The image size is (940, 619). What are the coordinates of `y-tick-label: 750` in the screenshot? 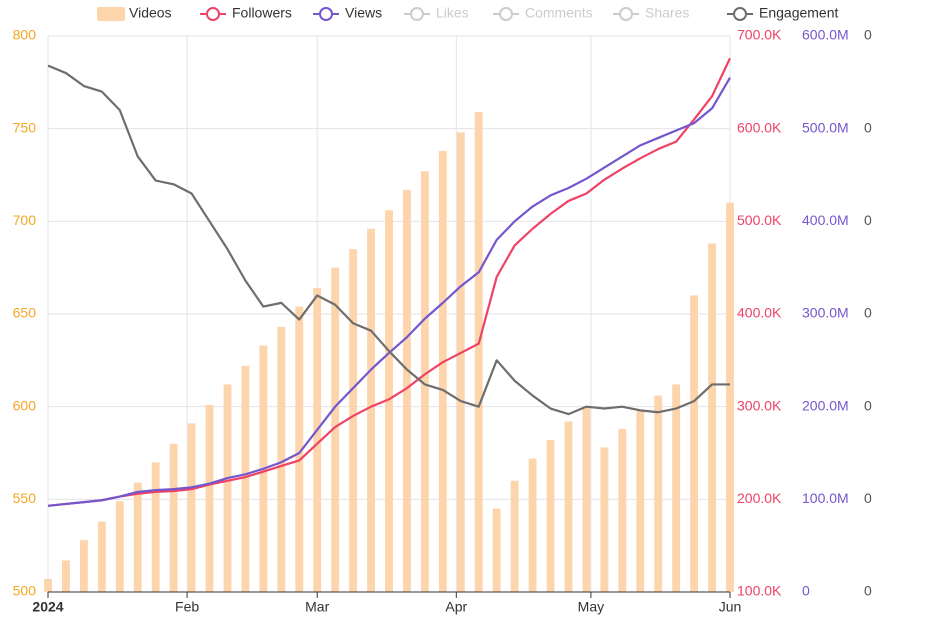 It's located at (25, 127).